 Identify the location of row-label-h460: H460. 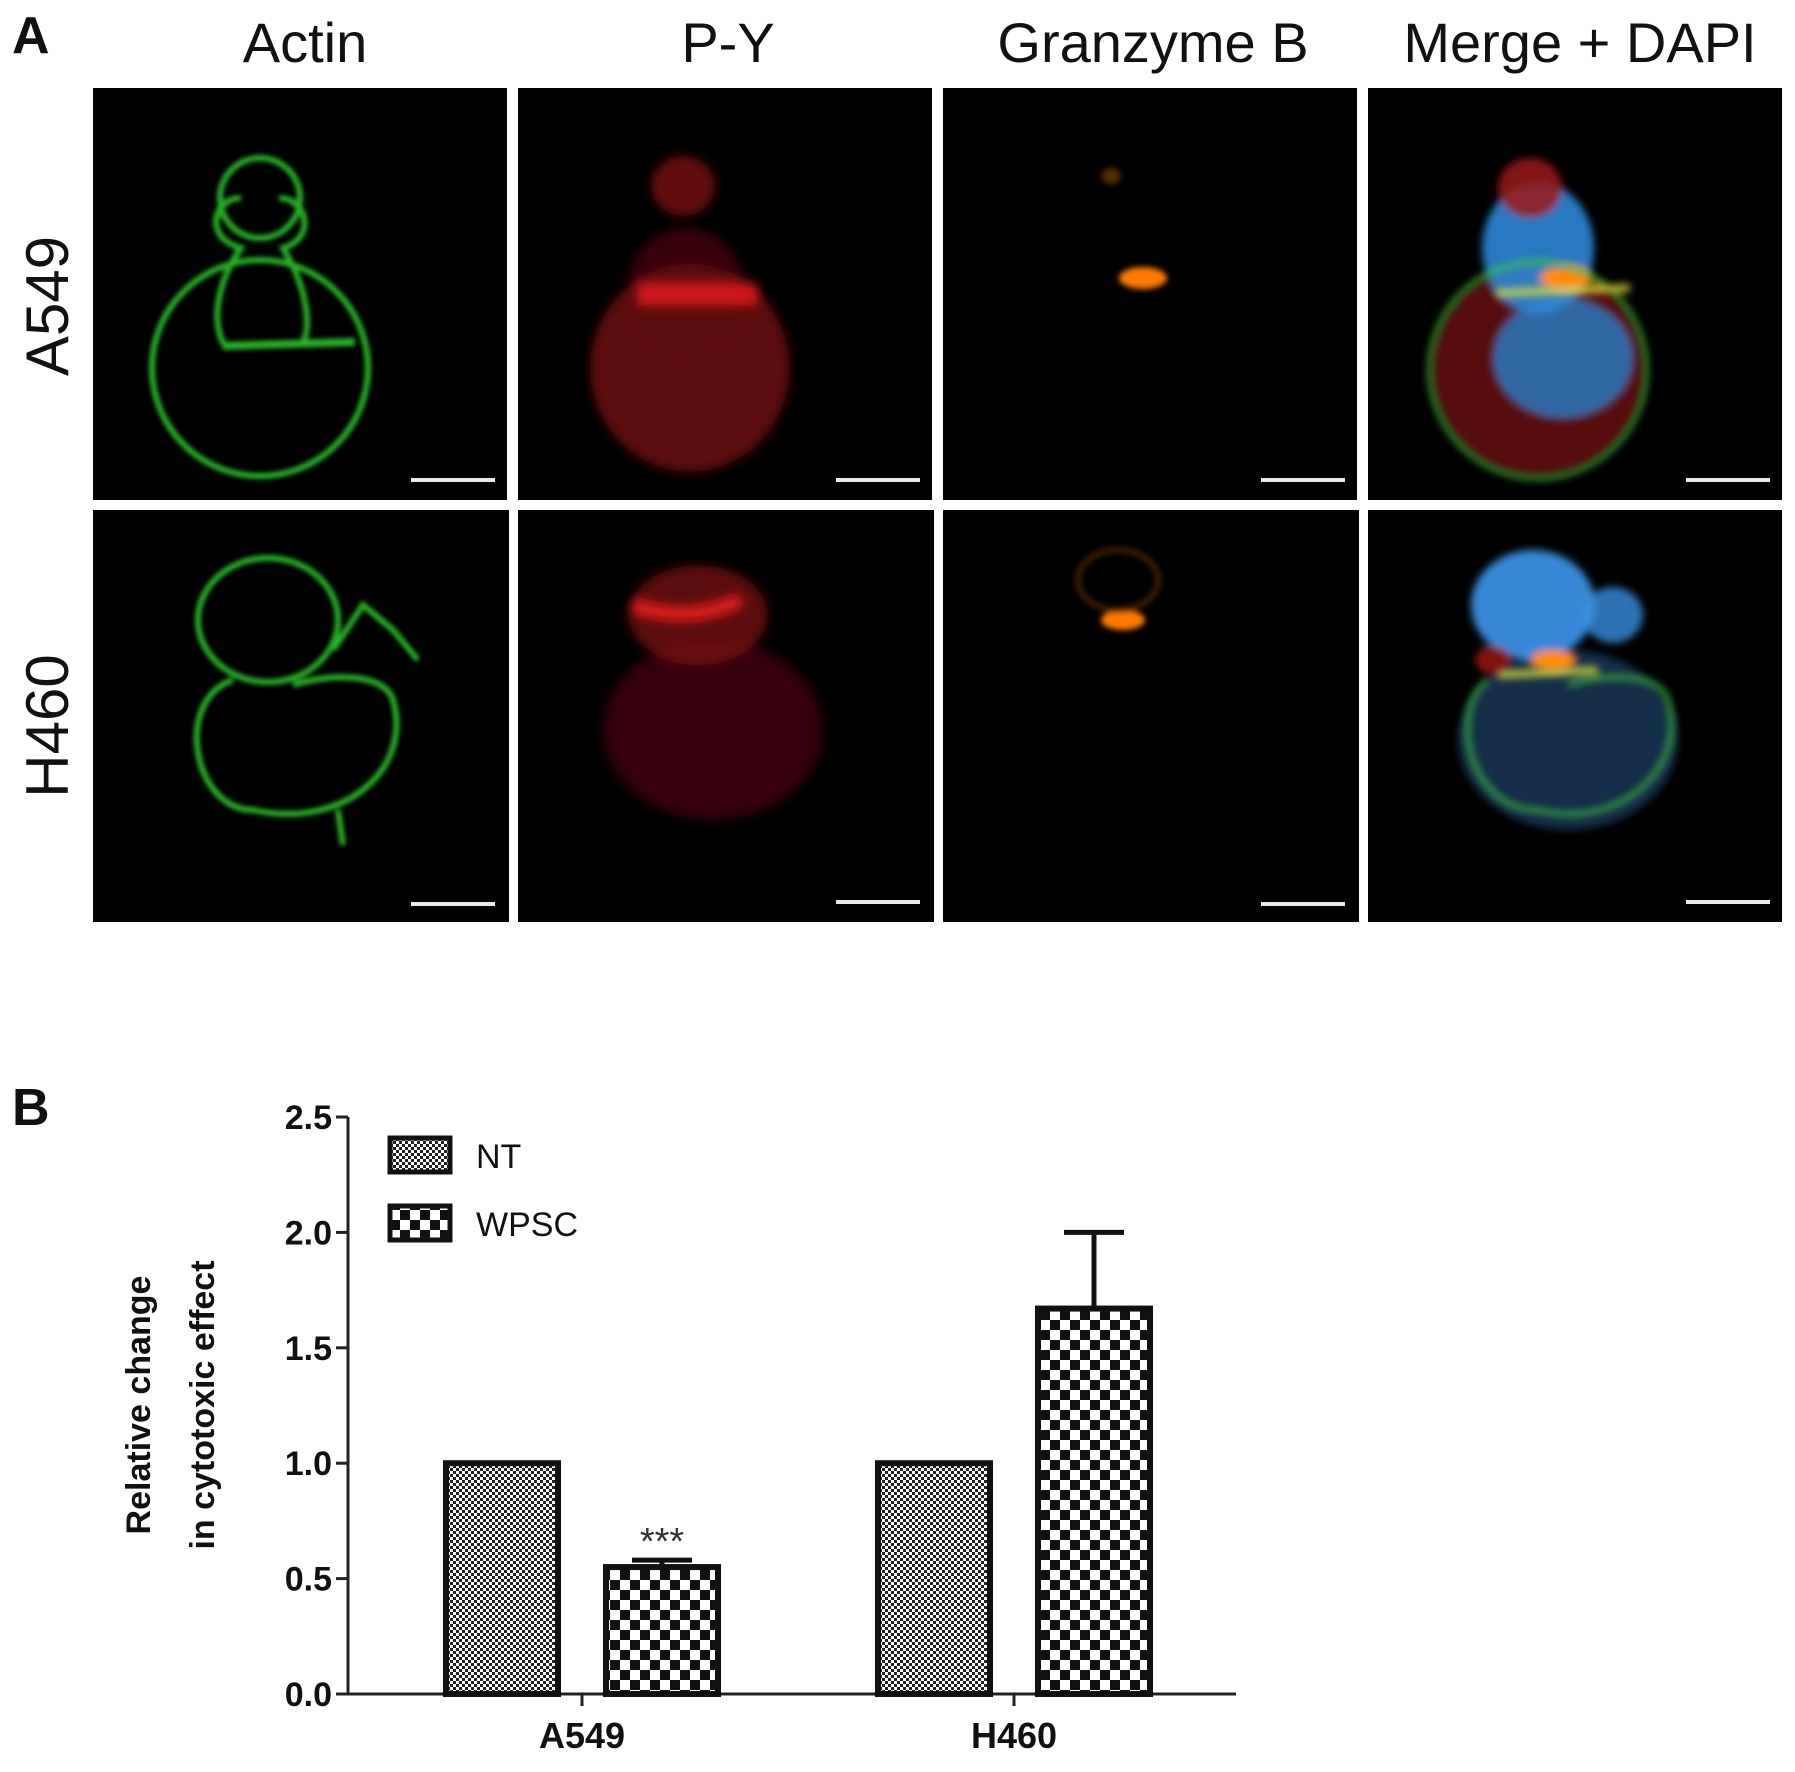
(47, 726).